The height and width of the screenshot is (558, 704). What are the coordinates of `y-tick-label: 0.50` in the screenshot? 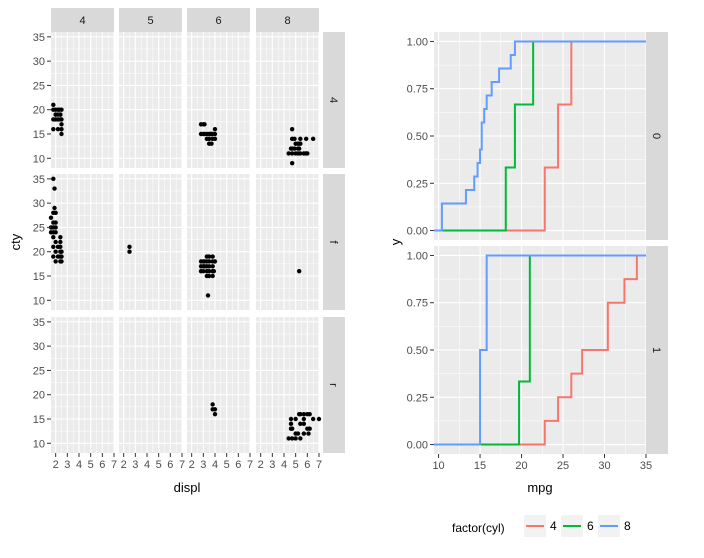 It's located at (417, 137).